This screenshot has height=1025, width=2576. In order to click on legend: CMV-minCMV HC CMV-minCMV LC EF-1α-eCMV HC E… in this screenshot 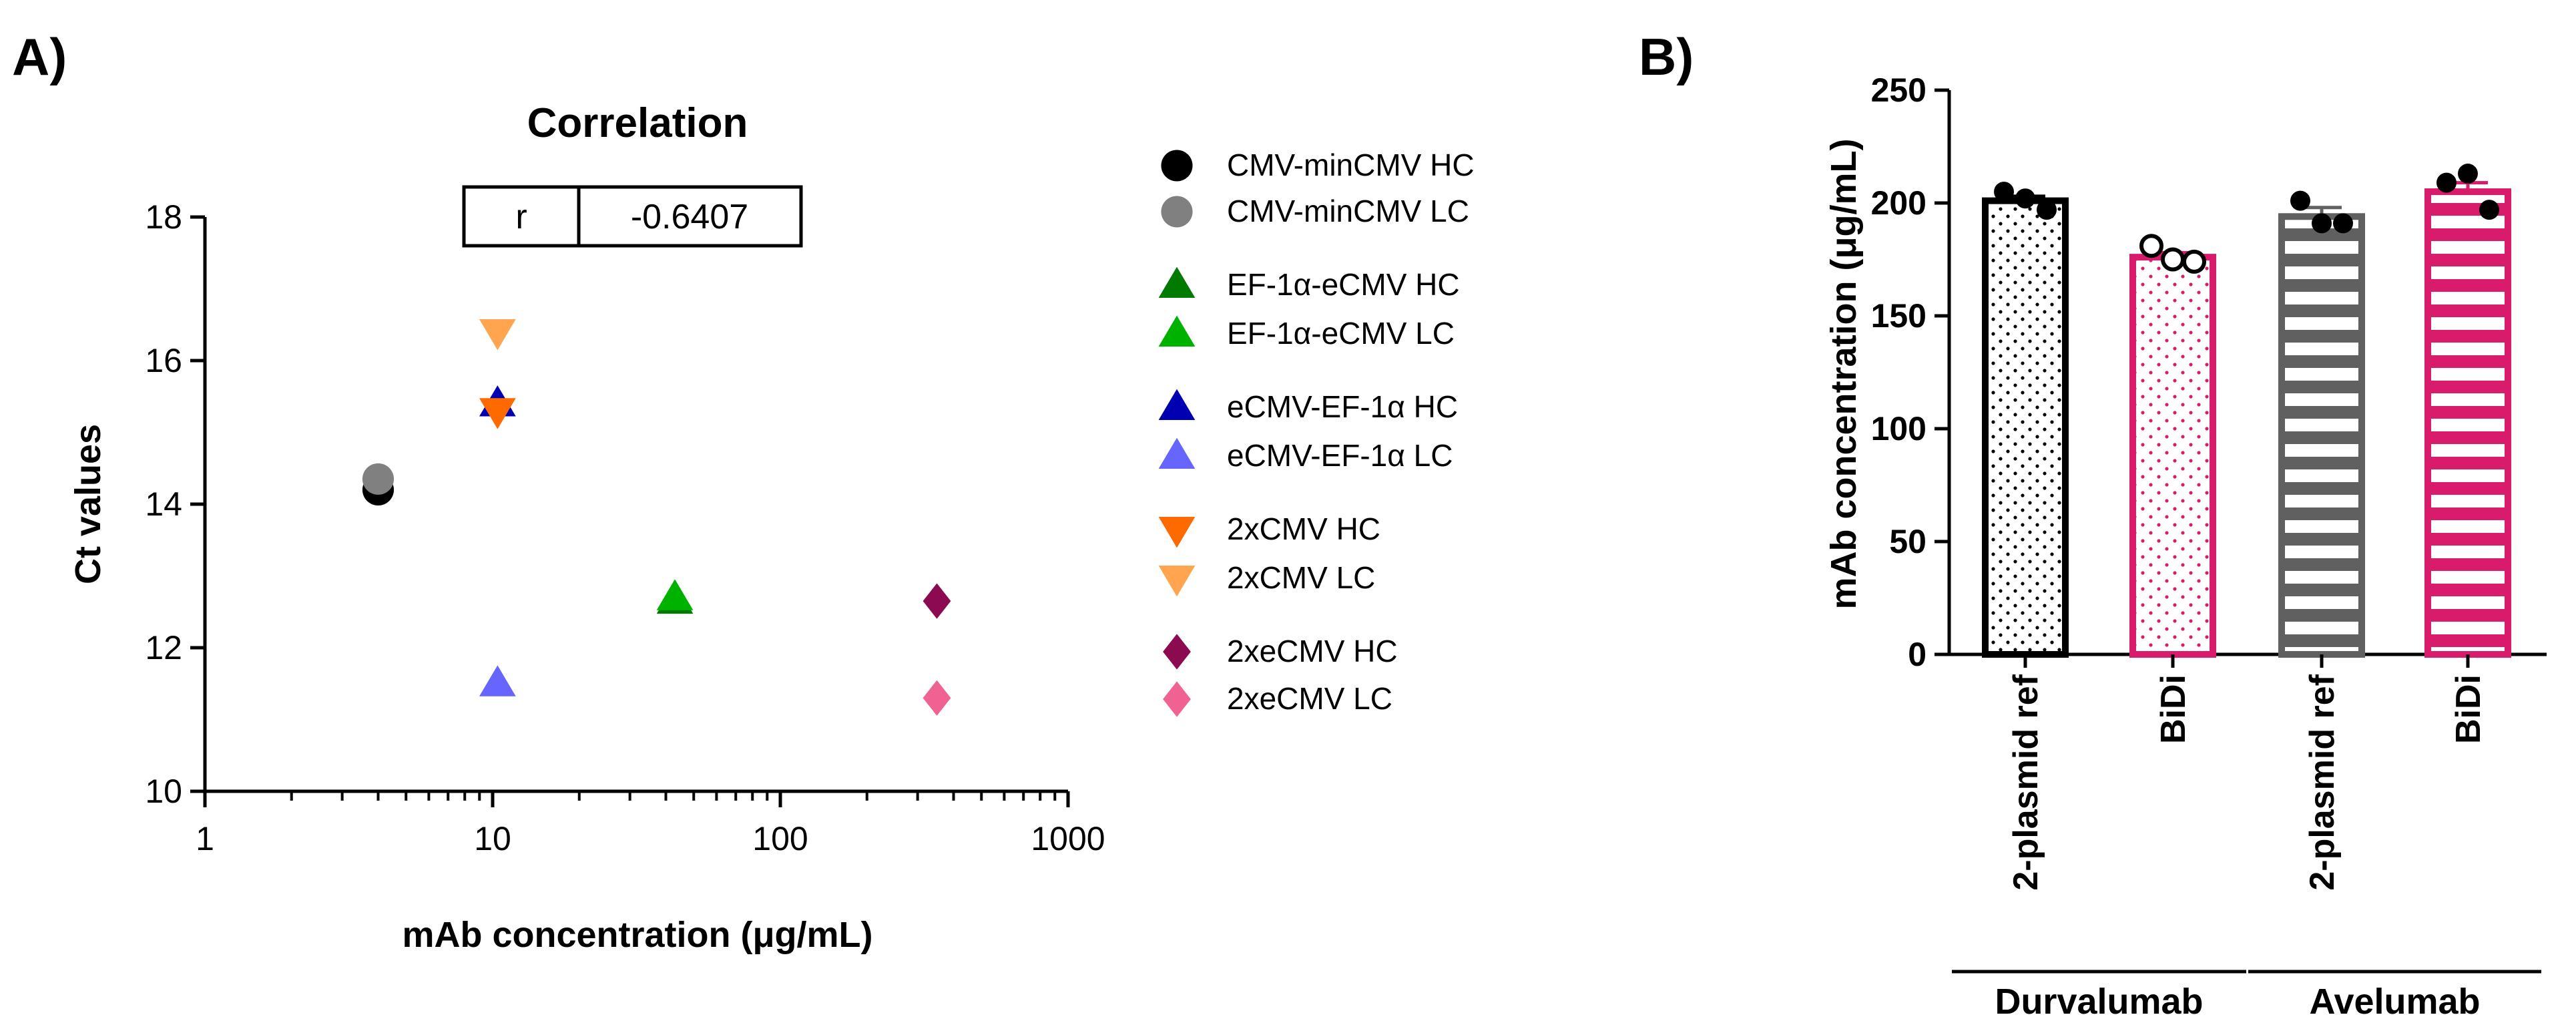, I will do `click(1316, 432)`.